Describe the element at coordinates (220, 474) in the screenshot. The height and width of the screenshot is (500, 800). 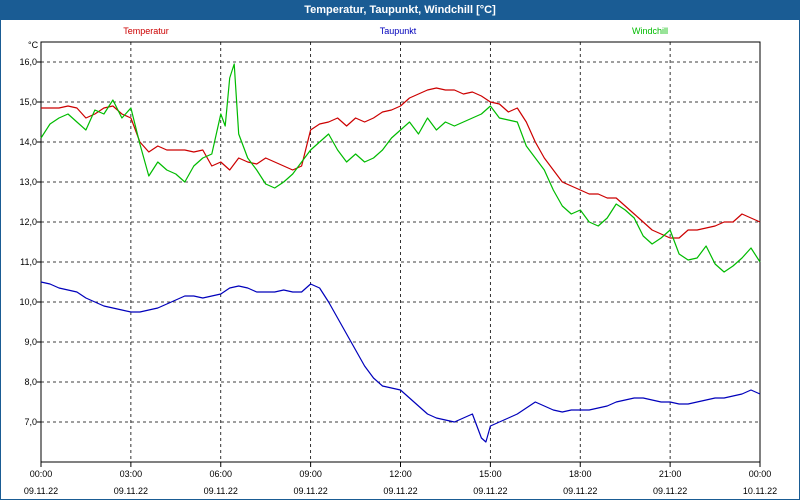
I see `x-tick-label: 06:00` at that location.